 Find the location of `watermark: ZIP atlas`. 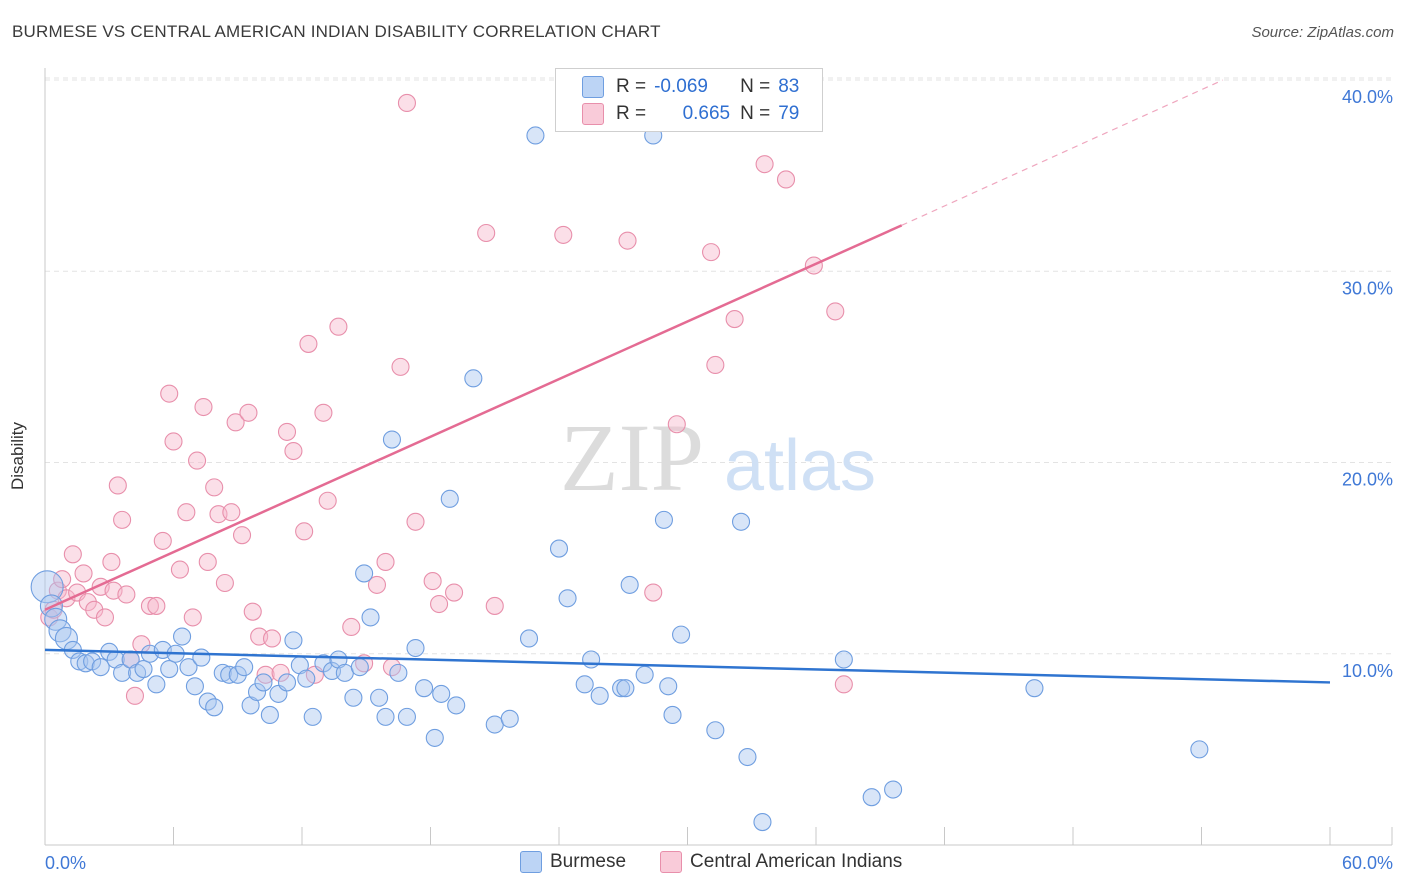

watermark: ZIP atlas is located at coordinates (718, 457).